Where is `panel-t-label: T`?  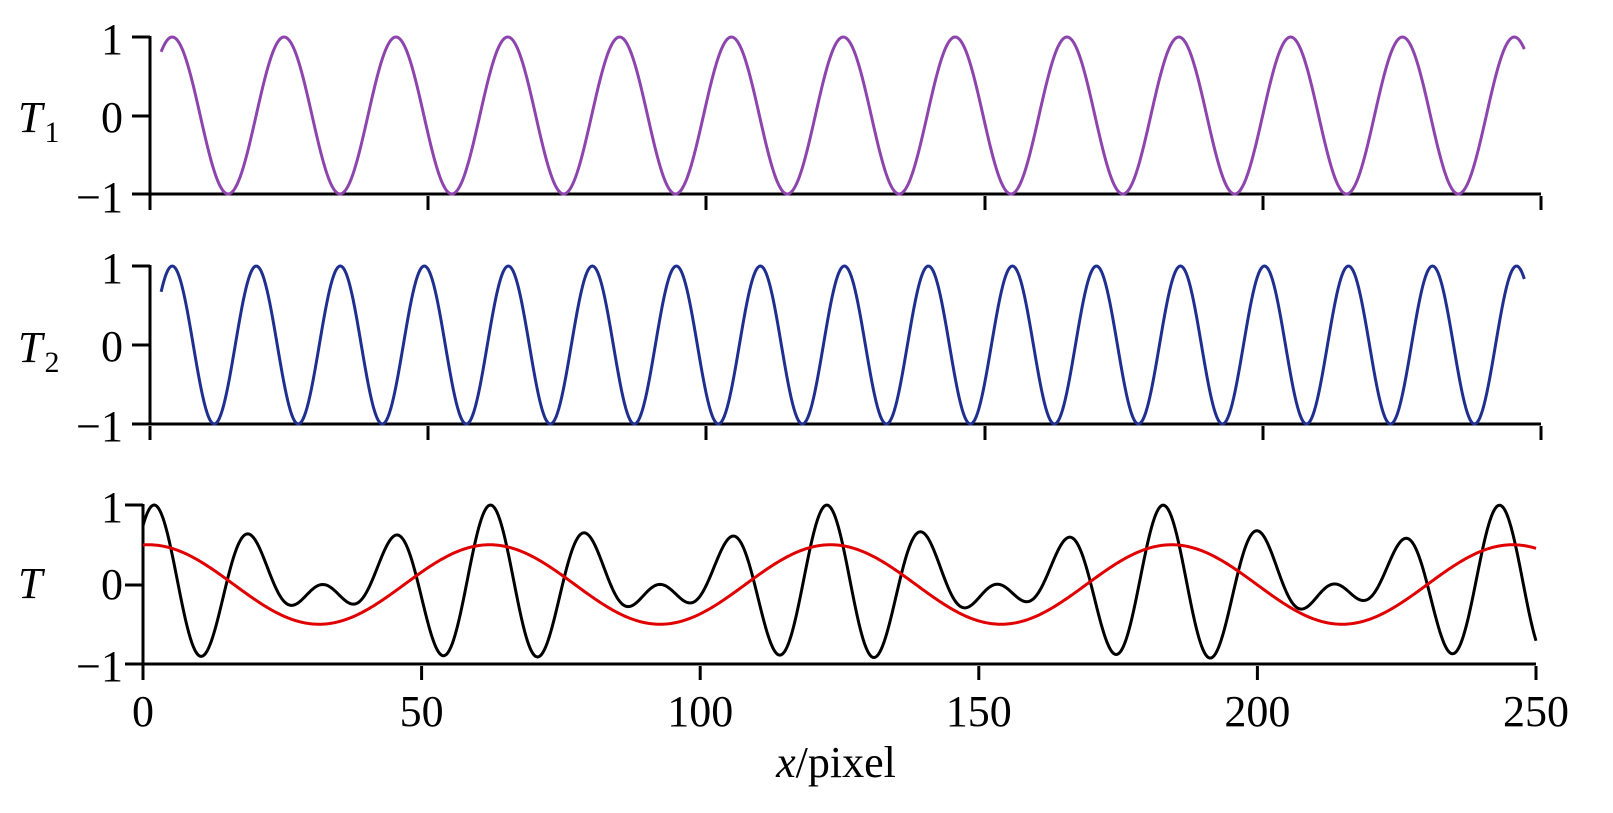
panel-t-label: T is located at coordinates (32, 583).